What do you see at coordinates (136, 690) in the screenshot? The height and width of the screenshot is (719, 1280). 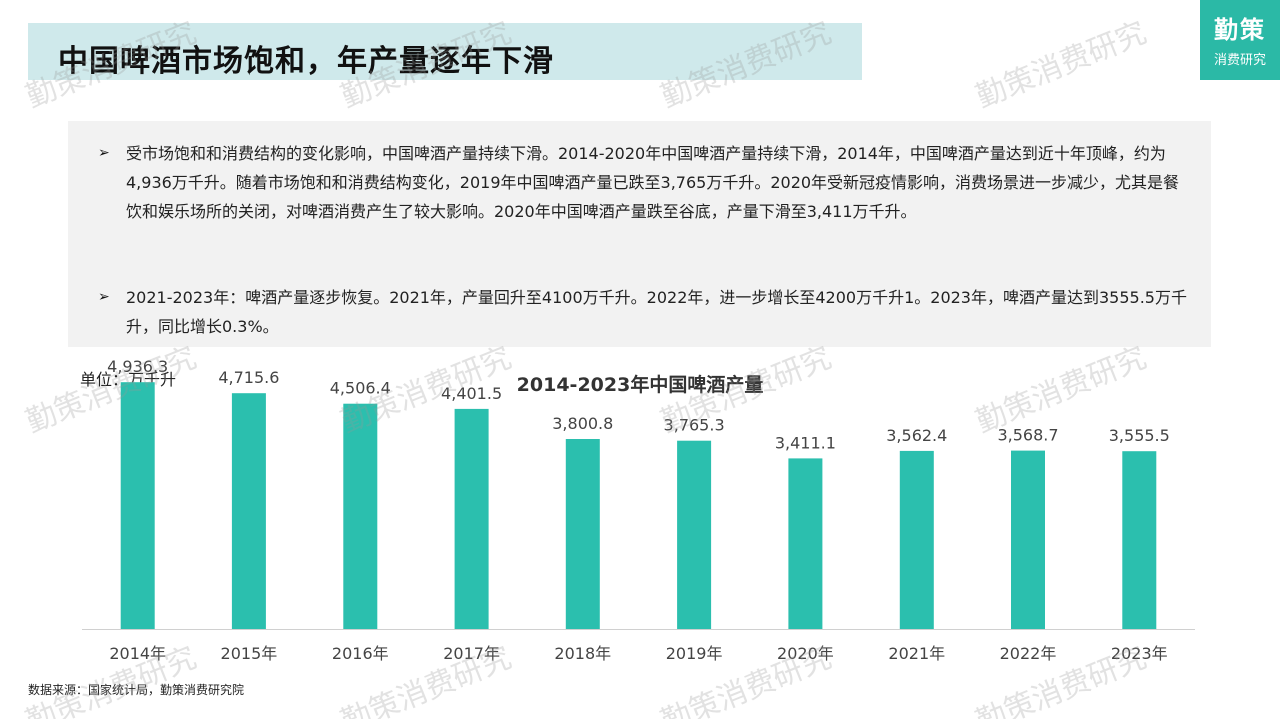 I see `data-source: 数据来源：国家统计局，勤策消费研究院` at bounding box center [136, 690].